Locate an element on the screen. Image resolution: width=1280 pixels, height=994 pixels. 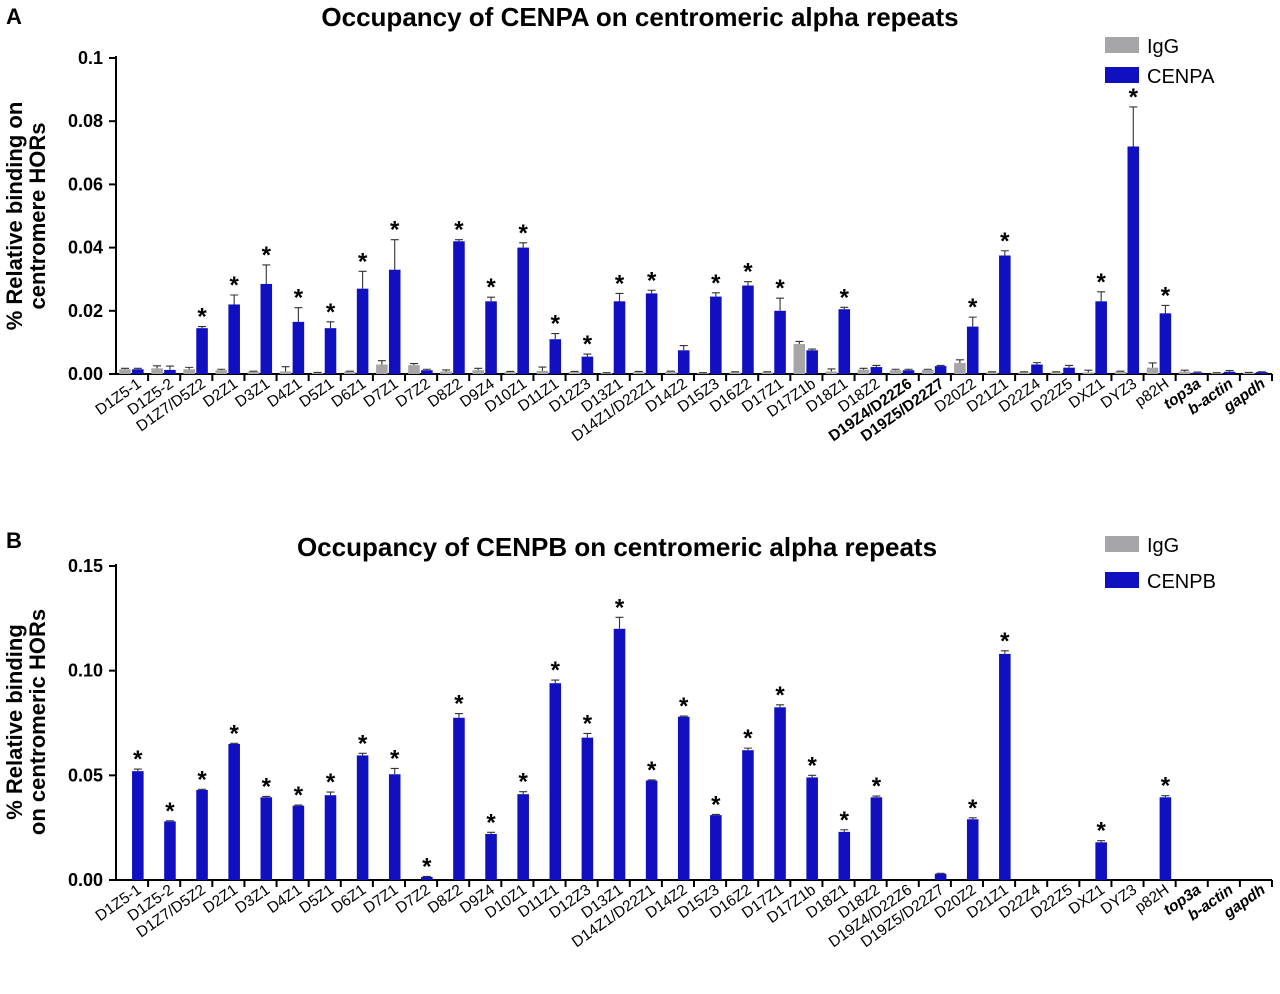
chart-b-x-tick-label: DYZ3 is located at coordinates (1119, 899).